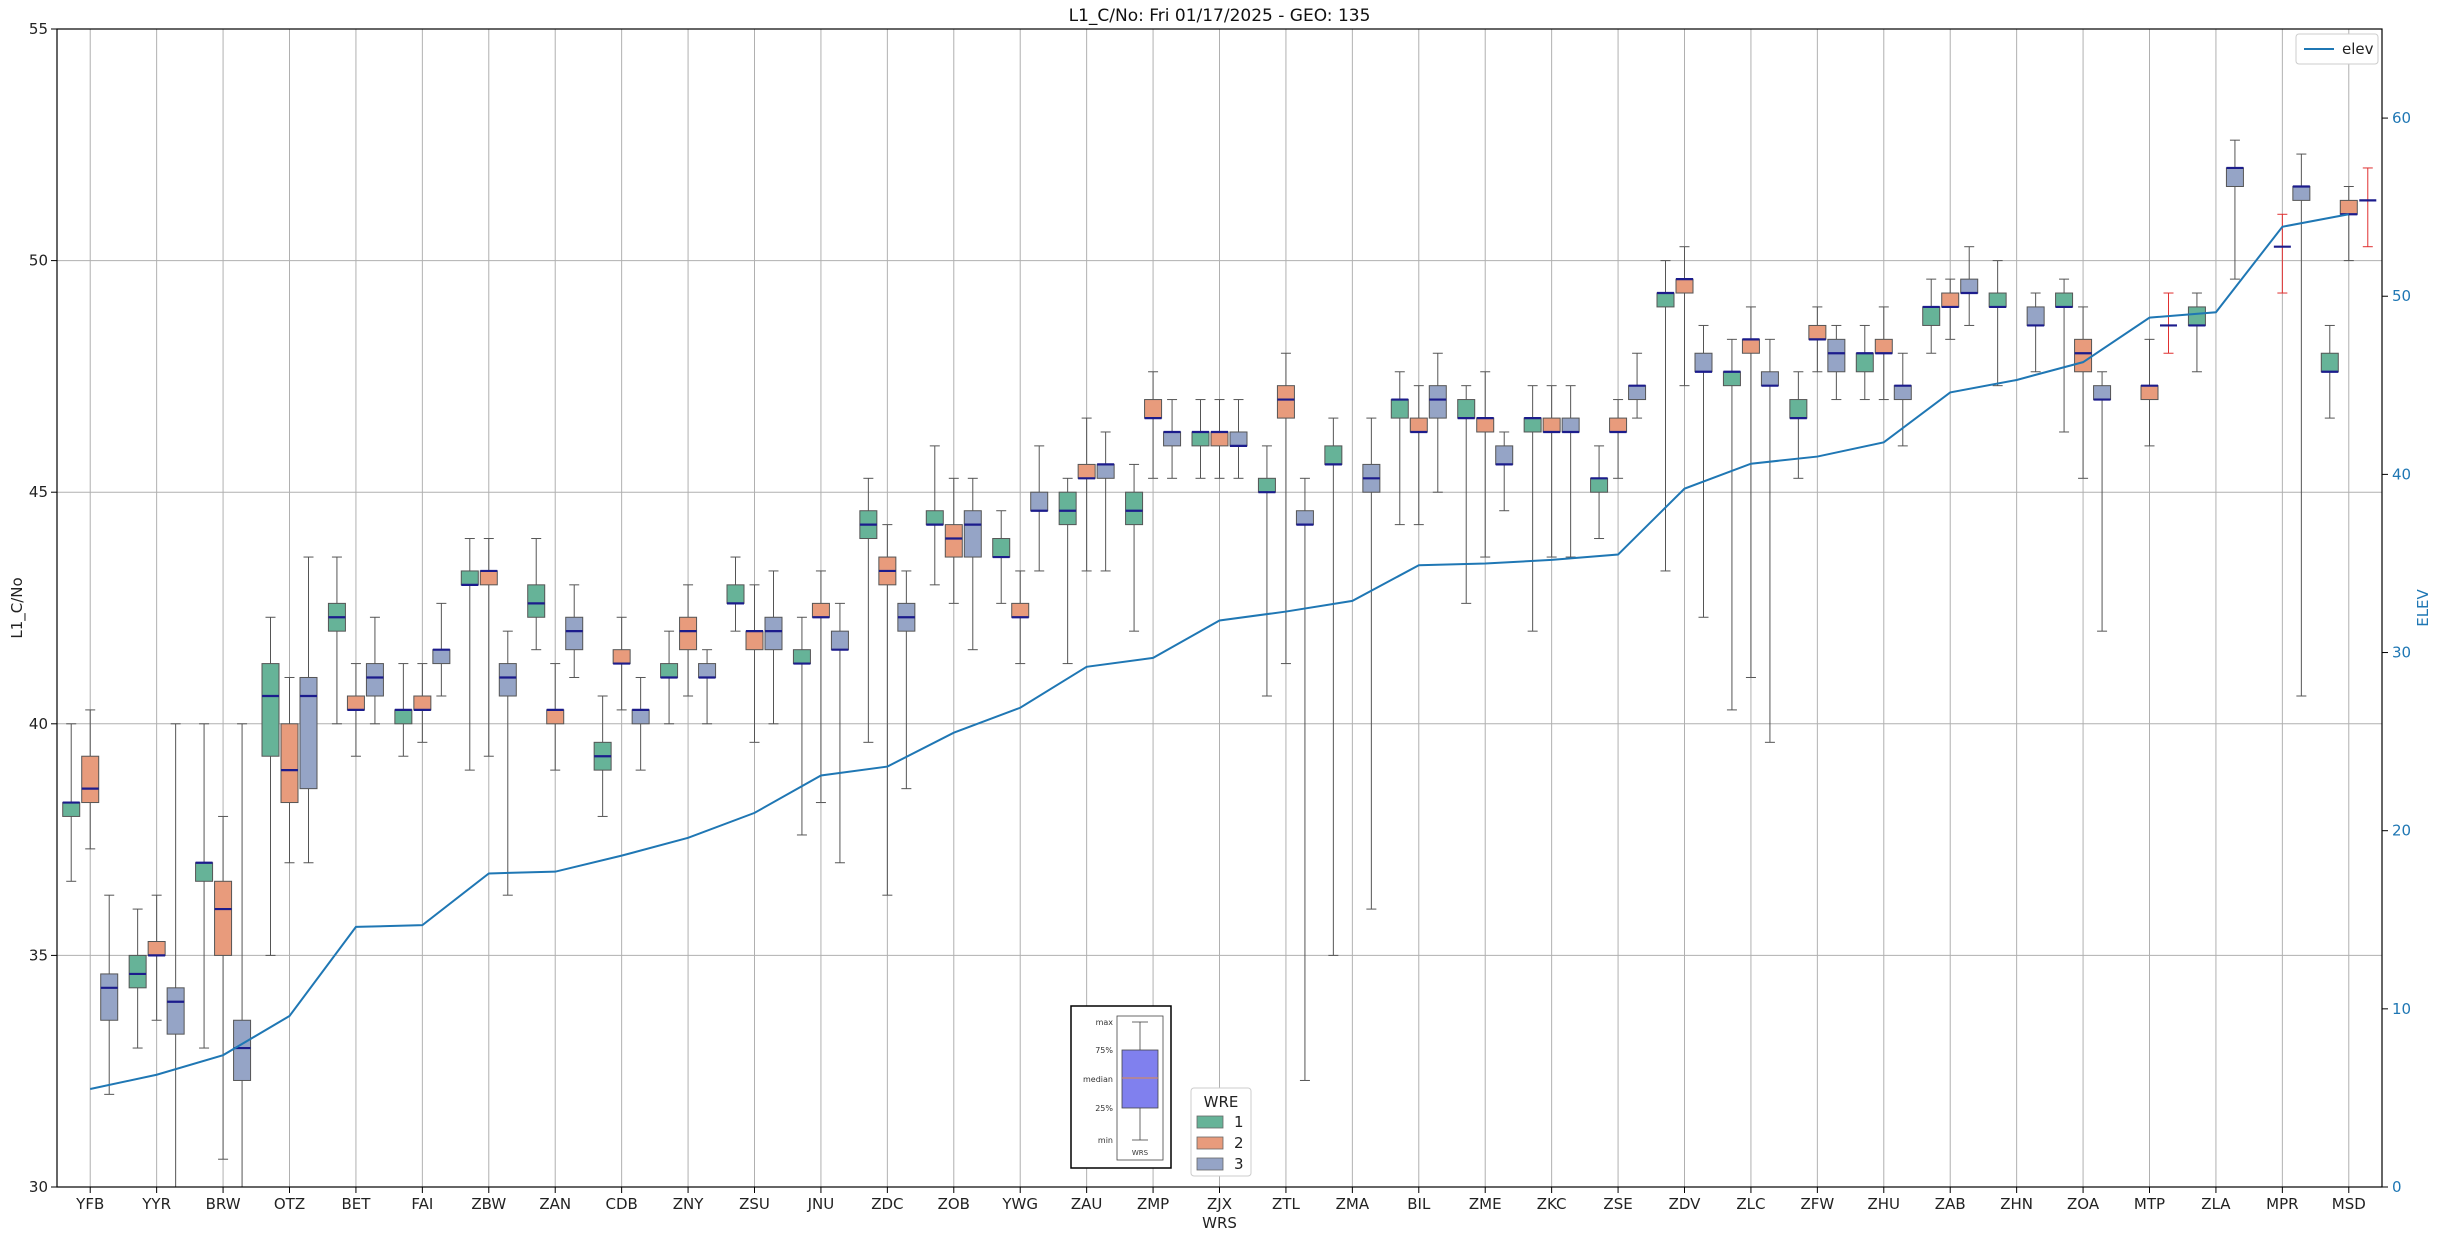  I want to click on box-zan-wre3, so click(574, 631).